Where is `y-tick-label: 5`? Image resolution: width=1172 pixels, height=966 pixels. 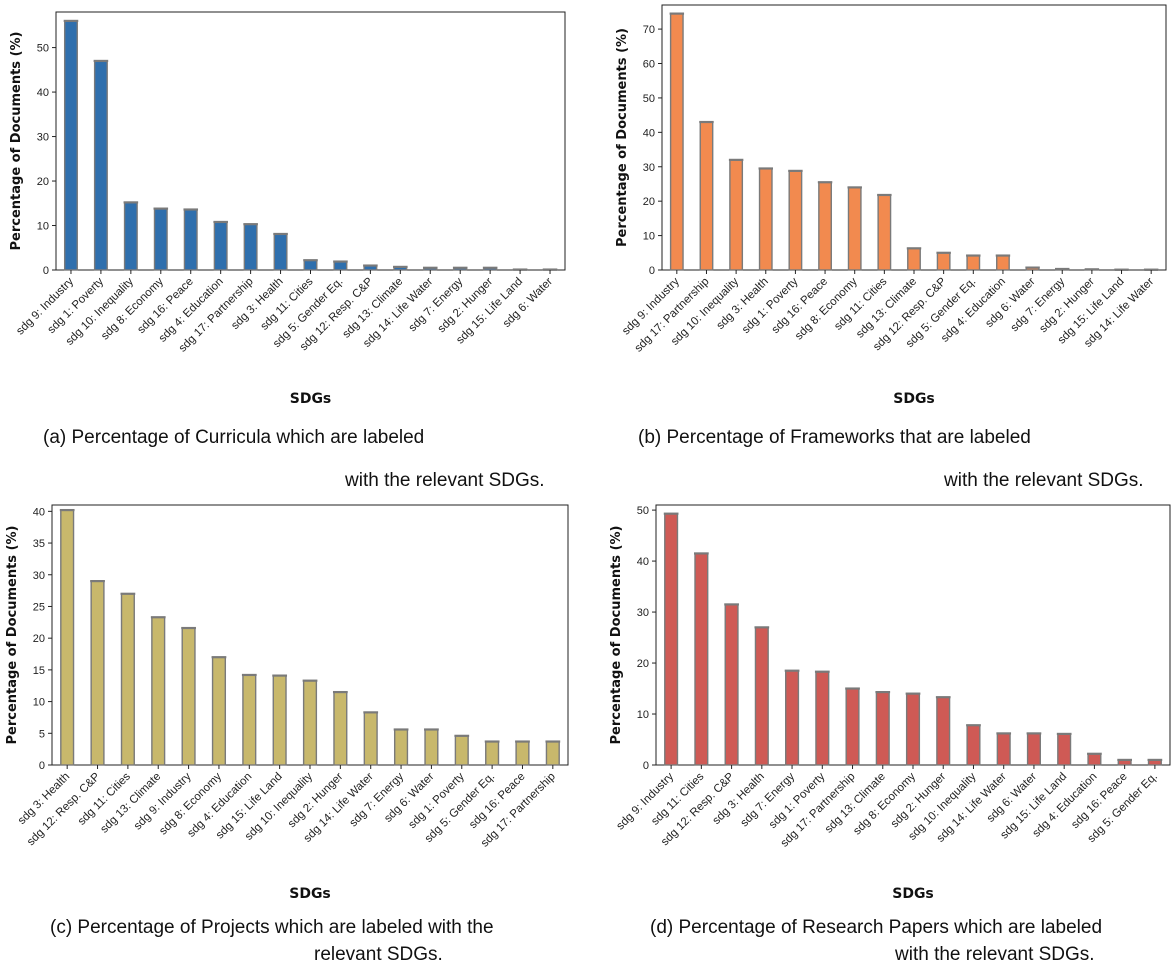
y-tick-label: 5 is located at coordinates (42, 734).